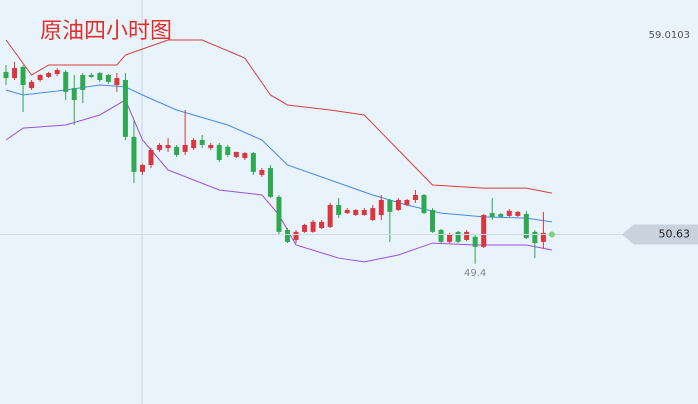 Image resolution: width=698 pixels, height=404 pixels. Describe the element at coordinates (551, 234) in the screenshot. I see `last-point` at that location.